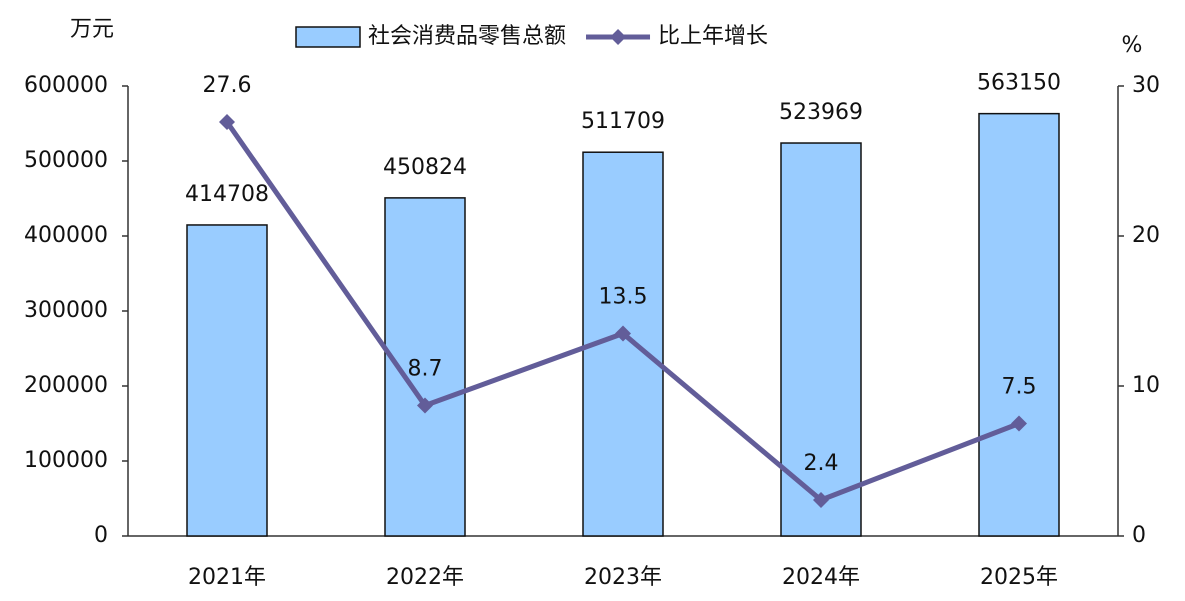  What do you see at coordinates (425, 167) in the screenshot?
I see `bar-value-label: 450824` at bounding box center [425, 167].